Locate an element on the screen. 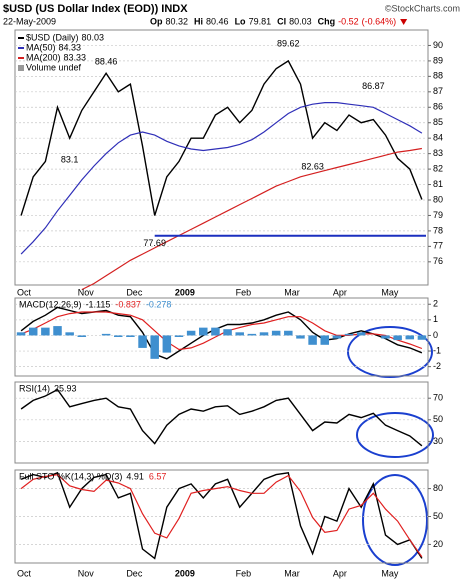  change-pct: (-0.64%) is located at coordinates (379, 21).